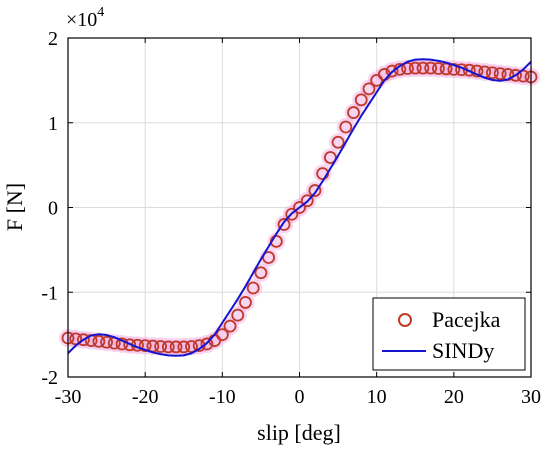  Describe the element at coordinates (531, 397) in the screenshot. I see `x-tick-label: 30` at that location.